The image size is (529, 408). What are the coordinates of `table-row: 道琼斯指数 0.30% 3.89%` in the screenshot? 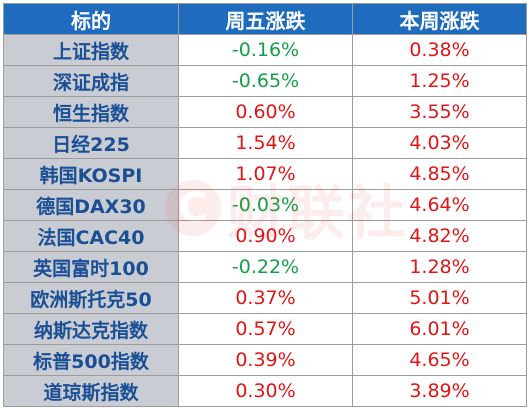 It's located at (265, 391).